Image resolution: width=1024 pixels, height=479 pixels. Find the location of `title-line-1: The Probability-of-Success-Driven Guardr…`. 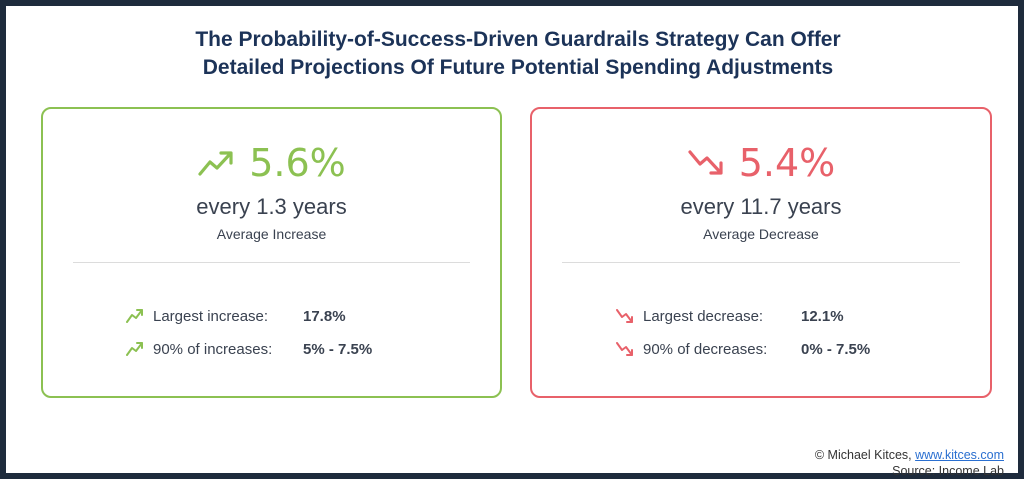

title-line-1: The Probability-of-Success-Driven Guardr… is located at coordinates (518, 39).